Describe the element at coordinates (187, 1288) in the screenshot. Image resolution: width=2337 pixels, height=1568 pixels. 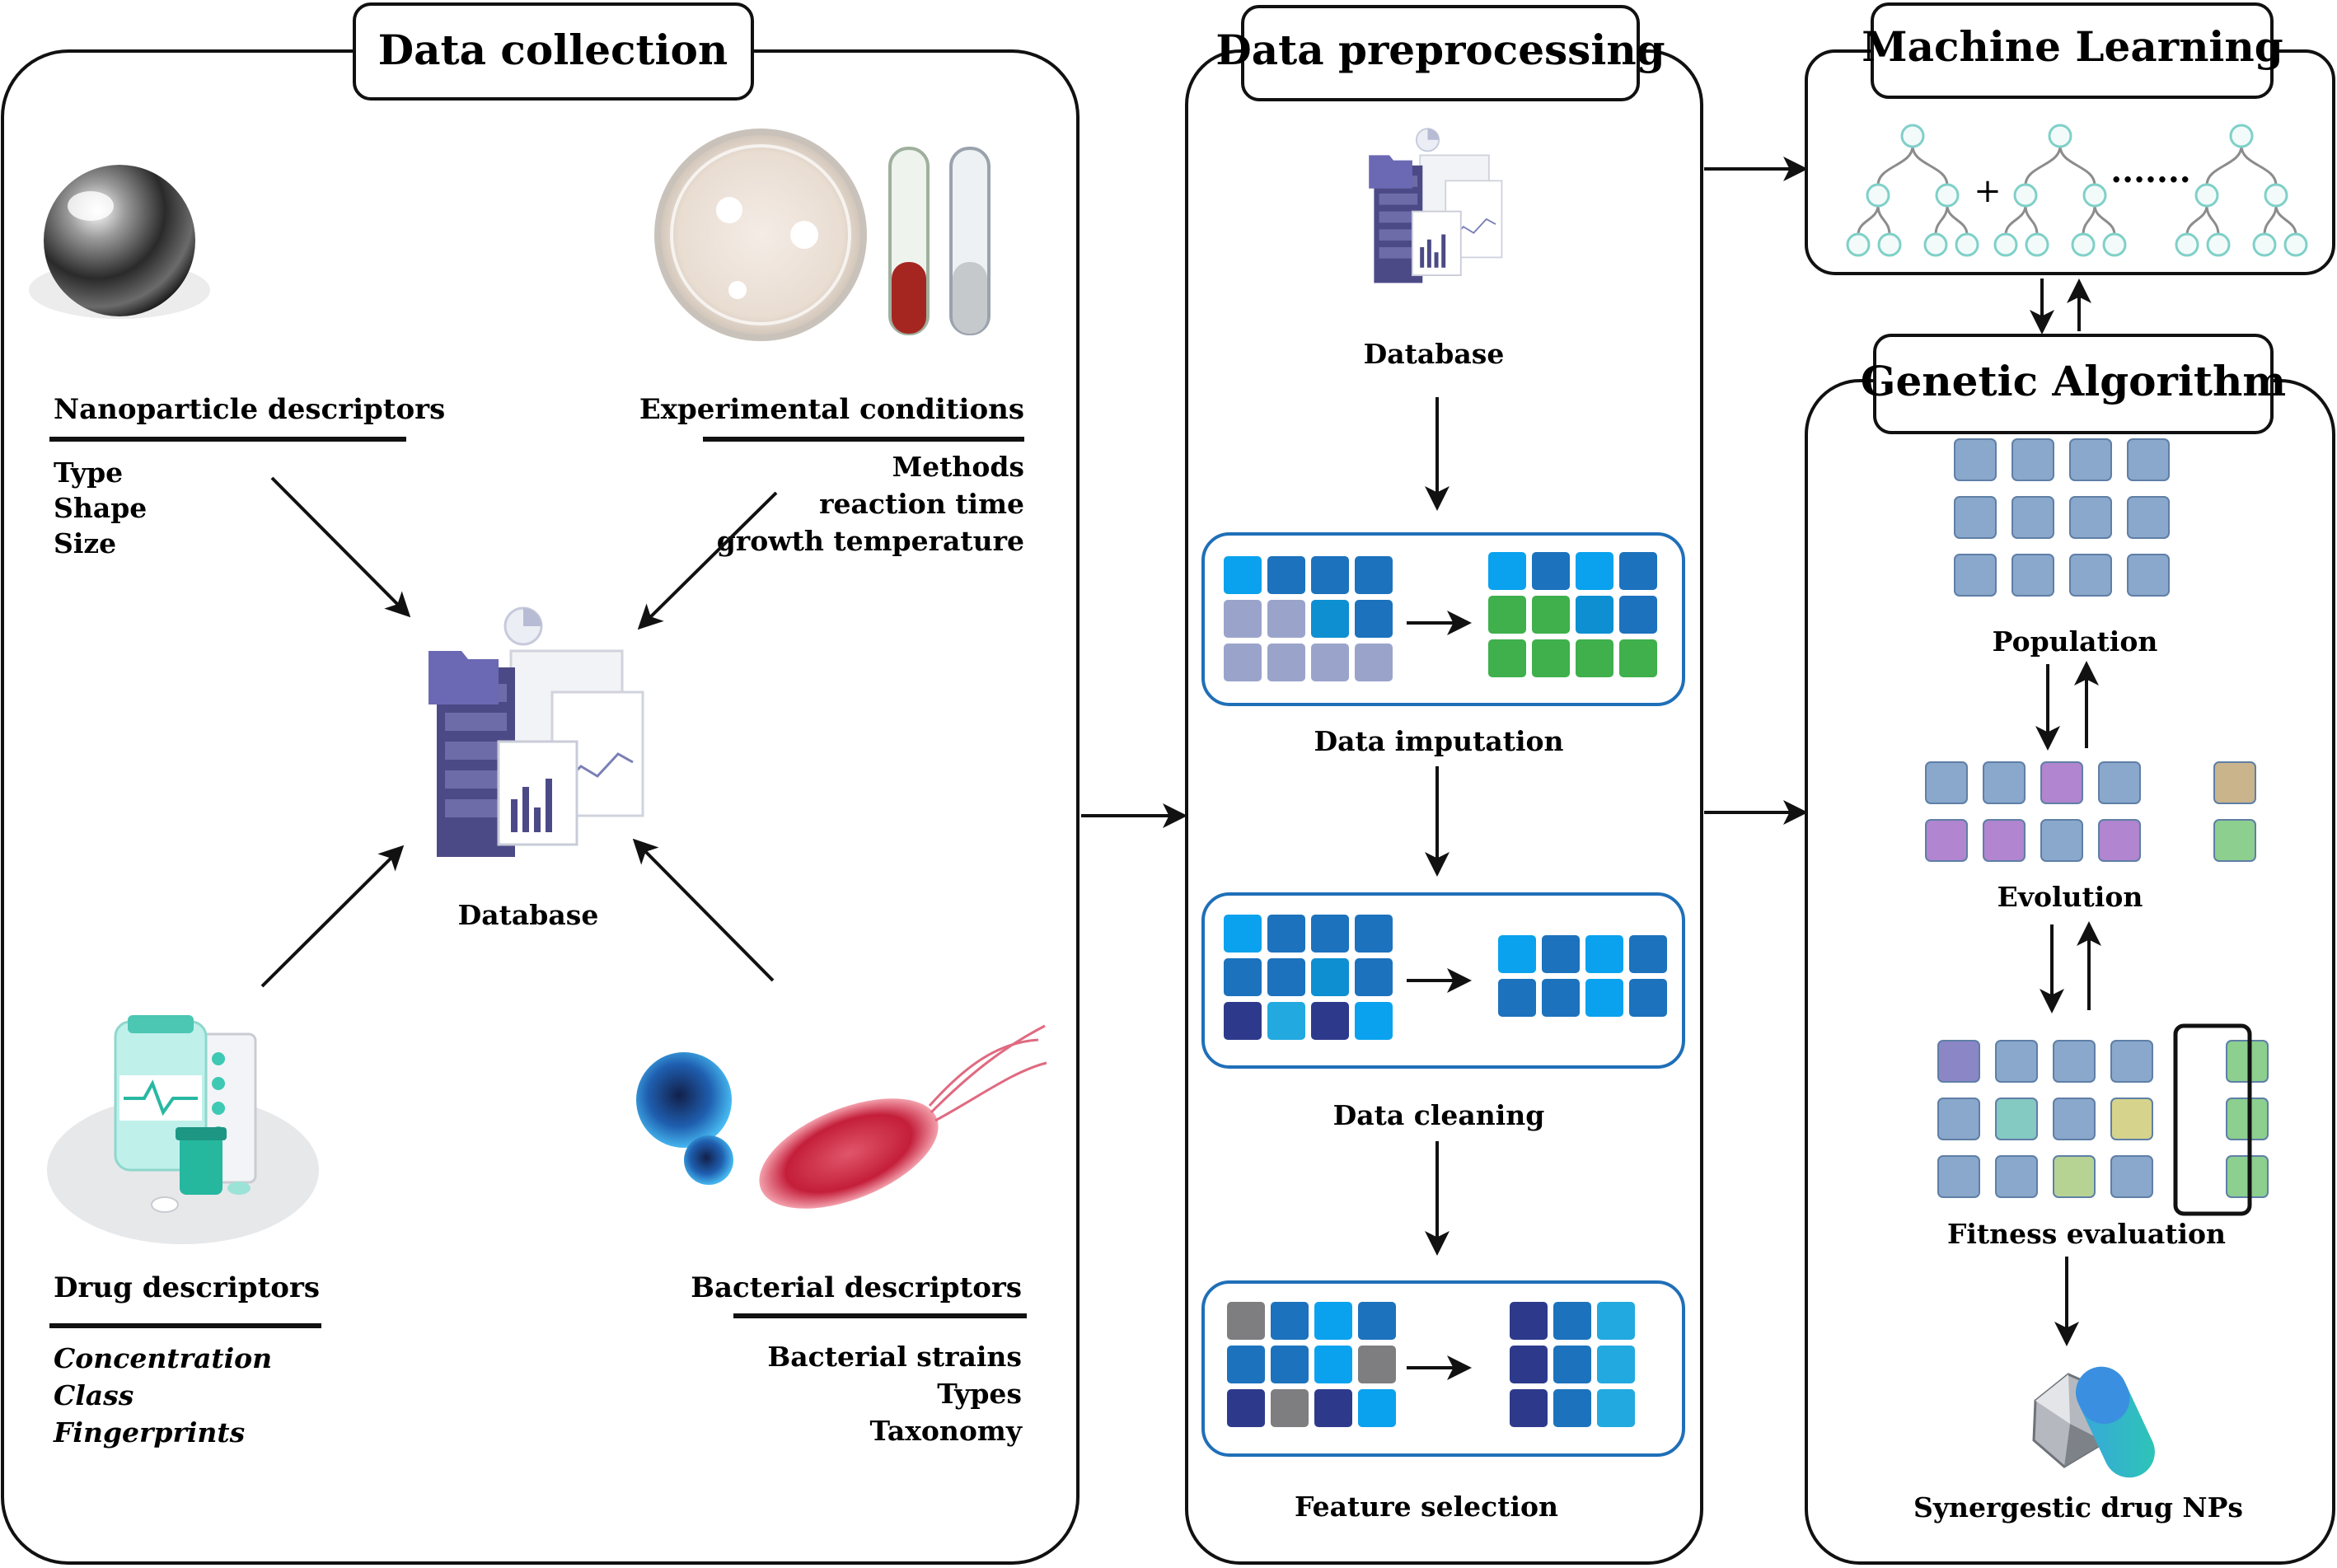
I see `drug-descriptors-heading: Drug descriptors` at that location.